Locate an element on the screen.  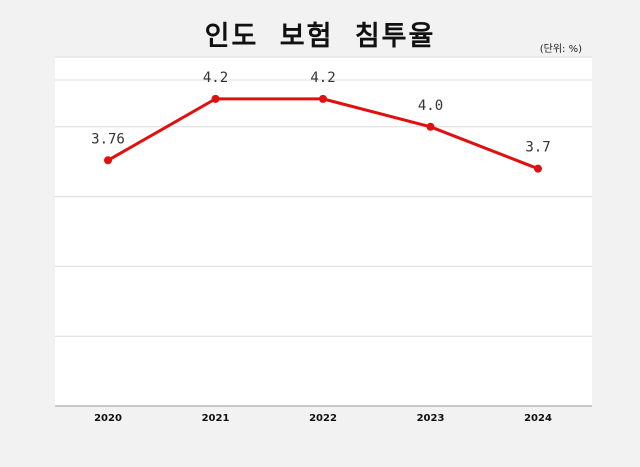
data-label: 4.0 is located at coordinates (430, 106).